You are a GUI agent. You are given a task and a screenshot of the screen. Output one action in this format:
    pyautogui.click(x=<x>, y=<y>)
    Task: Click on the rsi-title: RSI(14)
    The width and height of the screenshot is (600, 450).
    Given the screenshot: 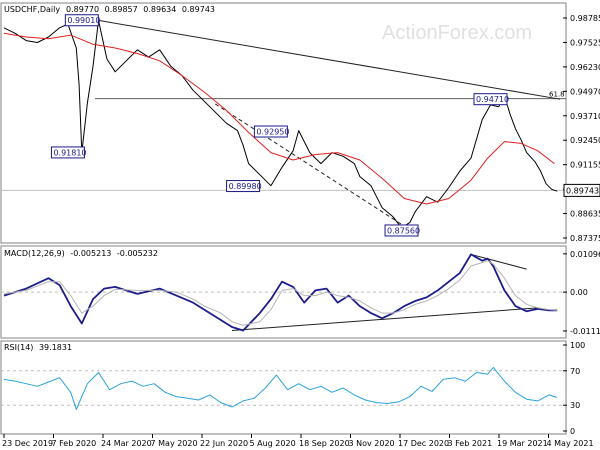 What is the action you would take?
    pyautogui.click(x=18, y=347)
    